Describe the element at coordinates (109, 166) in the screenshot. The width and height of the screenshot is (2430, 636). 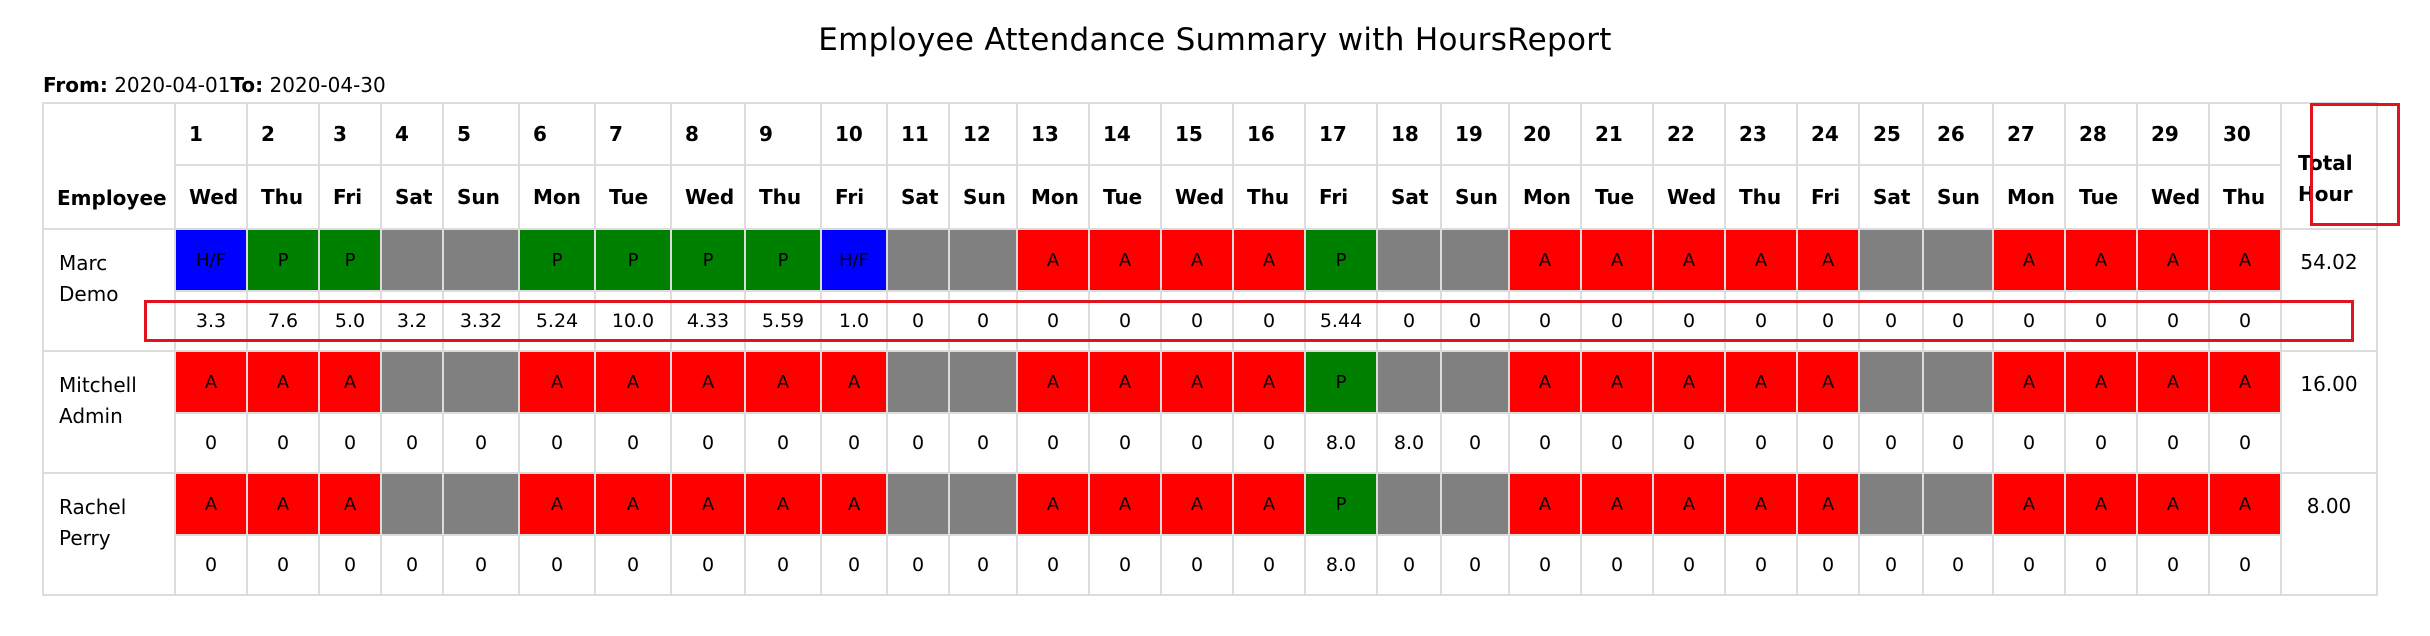
I see `employee-column-header: Employee` at that location.